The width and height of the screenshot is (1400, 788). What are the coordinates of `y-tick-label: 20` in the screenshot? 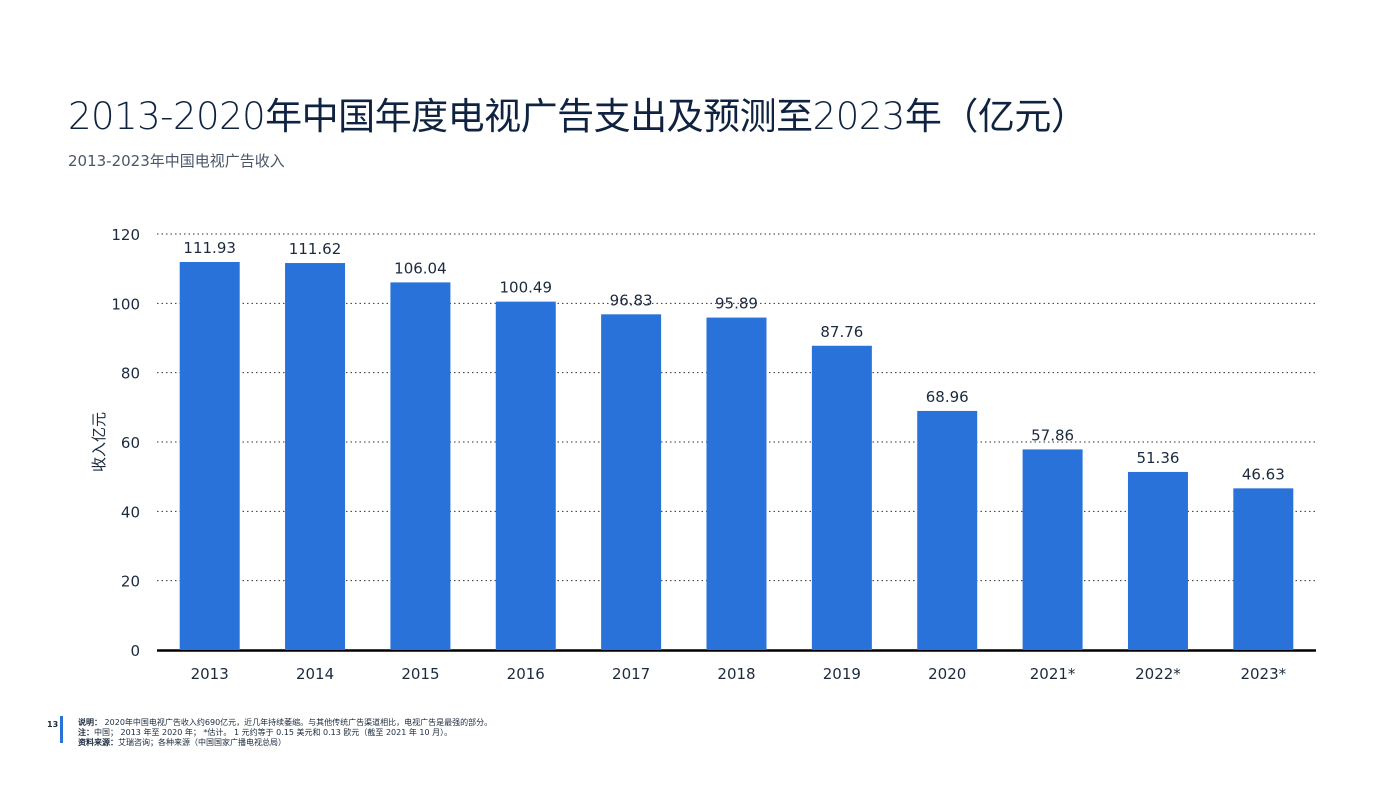 It's located at (130, 582).